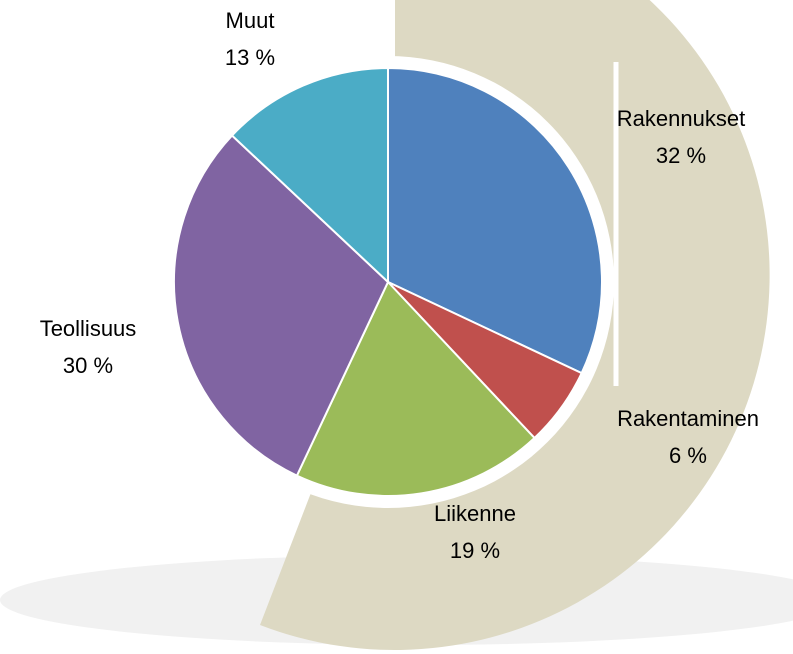 This screenshot has height=654, width=793. Describe the element at coordinates (688, 418) in the screenshot. I see `category-label: Rakentaminen` at that location.